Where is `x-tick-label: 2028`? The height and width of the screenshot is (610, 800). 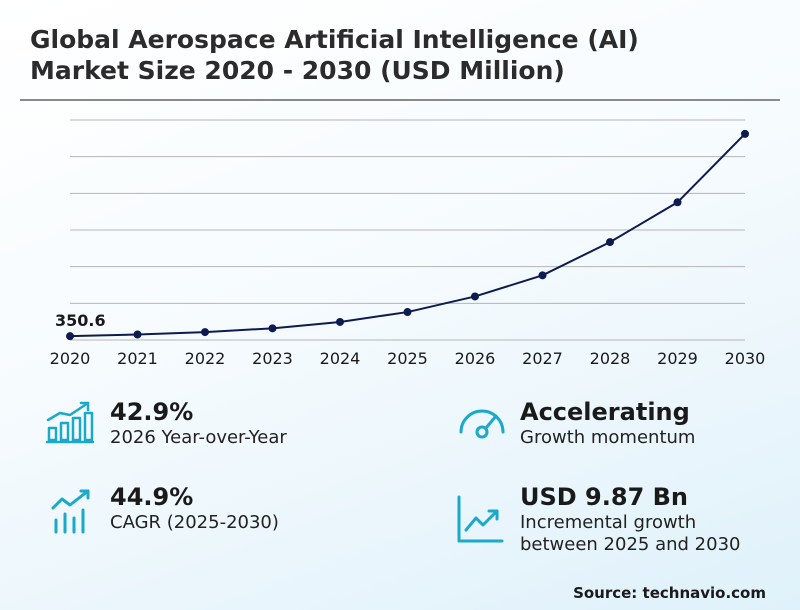 x-tick-label: 2028 is located at coordinates (610, 358).